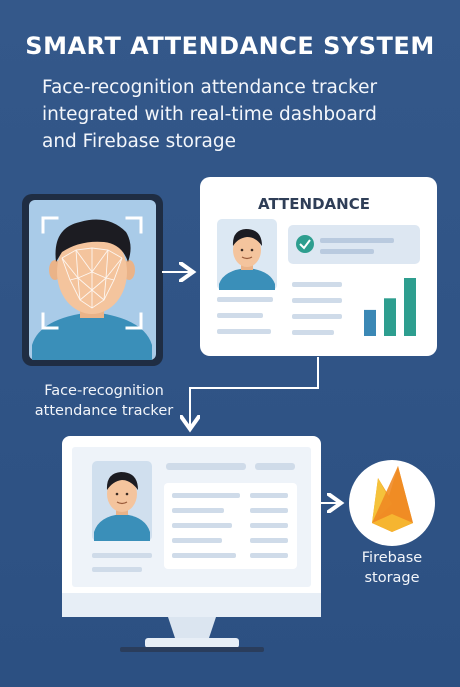 The image size is (460, 687). Describe the element at coordinates (392, 558) in the screenshot. I see `firebase-label-line: Firebase` at that location.